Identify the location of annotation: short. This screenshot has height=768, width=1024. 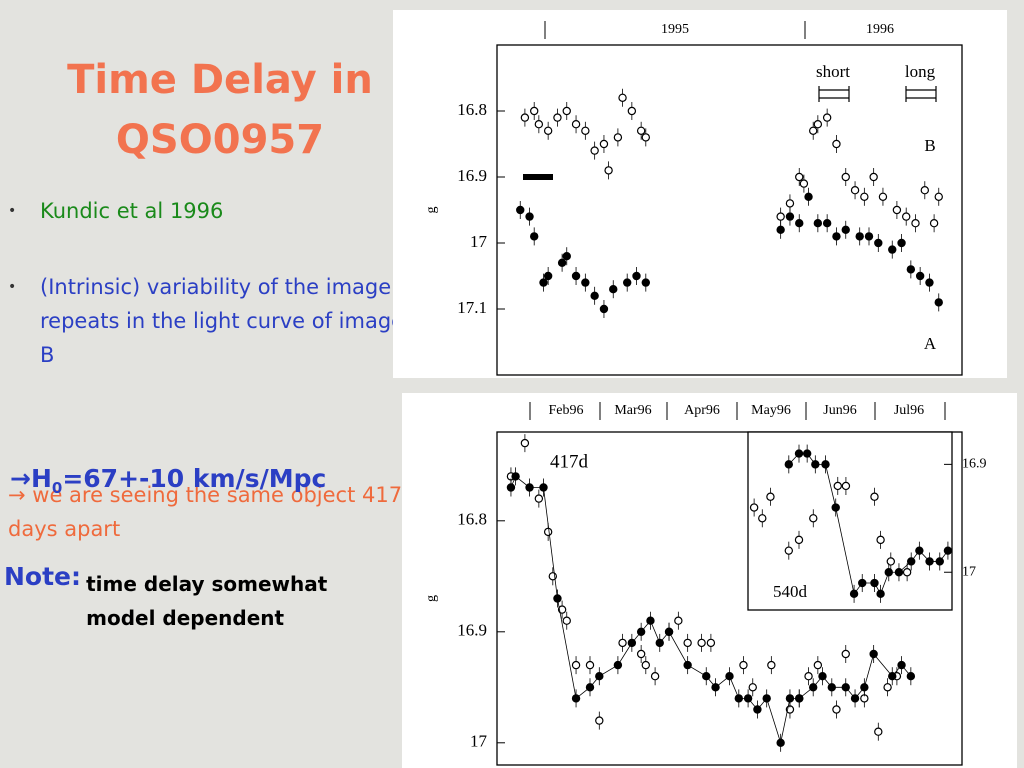
(833, 71).